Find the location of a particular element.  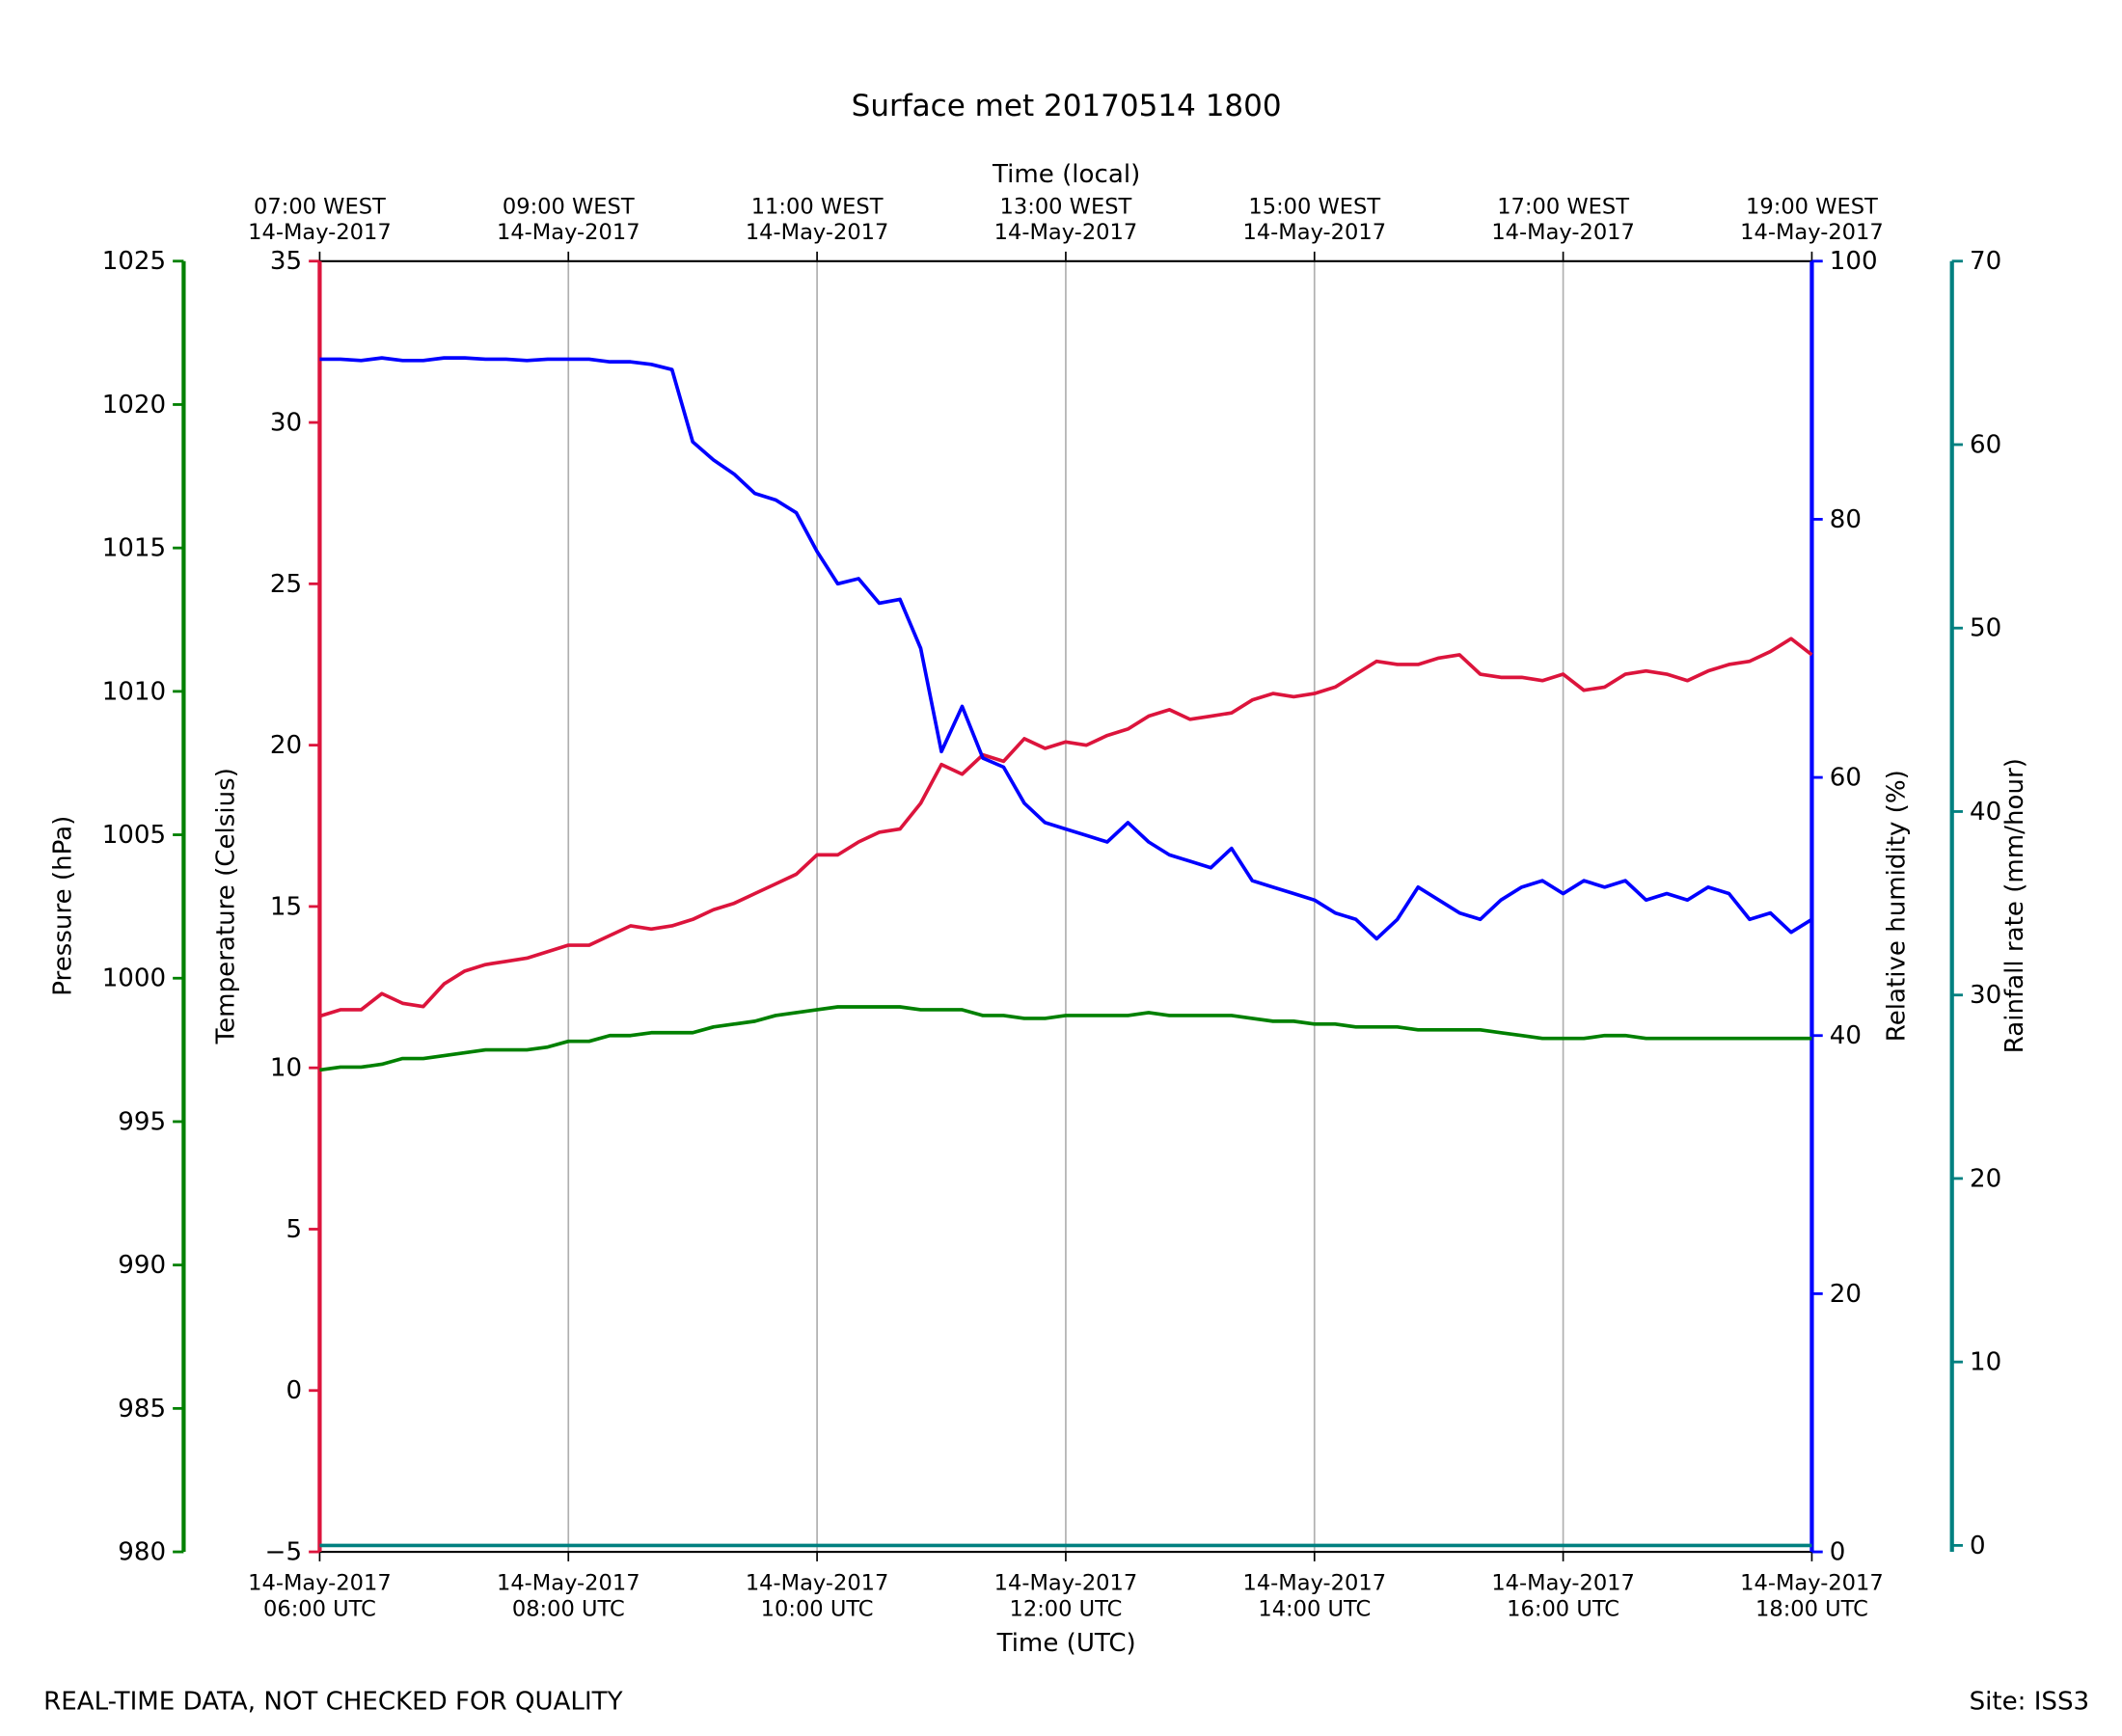

y3-tick-label: 990 is located at coordinates (142, 1266).